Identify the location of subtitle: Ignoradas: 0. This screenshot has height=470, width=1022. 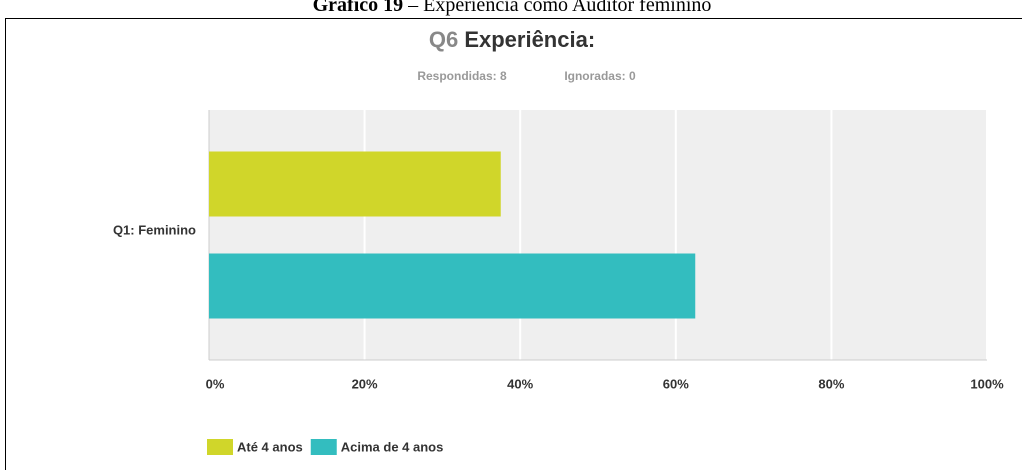
(600, 76).